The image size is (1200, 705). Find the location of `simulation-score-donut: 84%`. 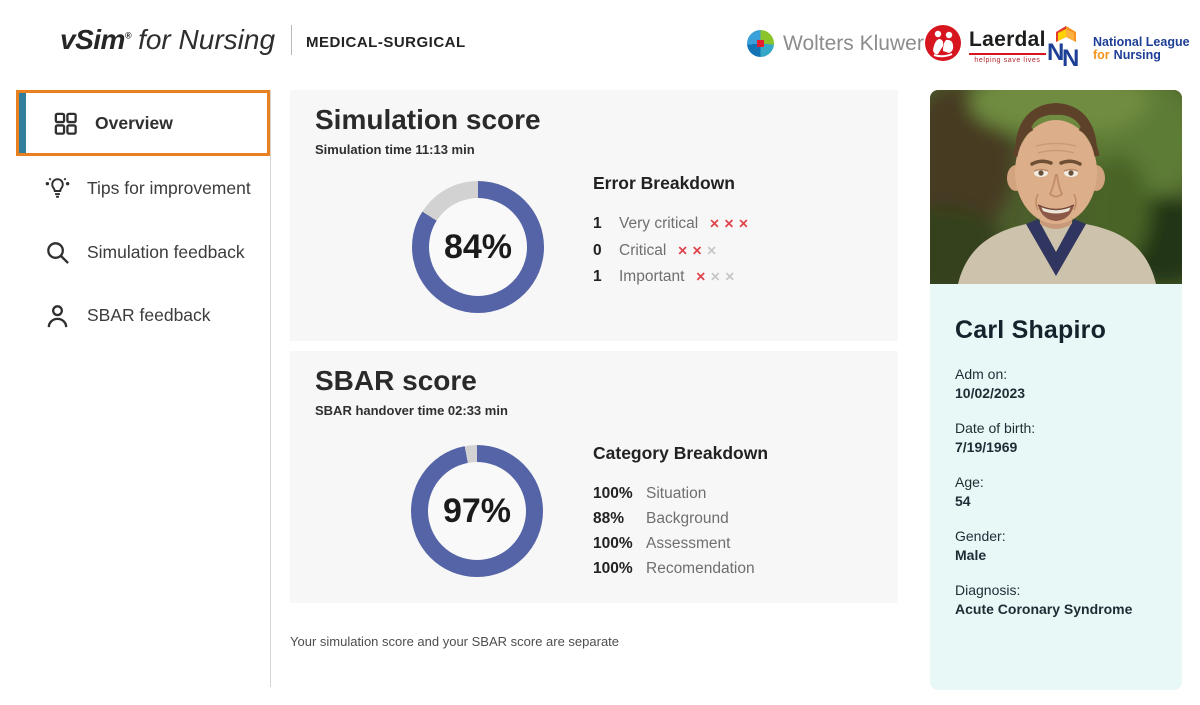

simulation-score-donut: 84% is located at coordinates (478, 247).